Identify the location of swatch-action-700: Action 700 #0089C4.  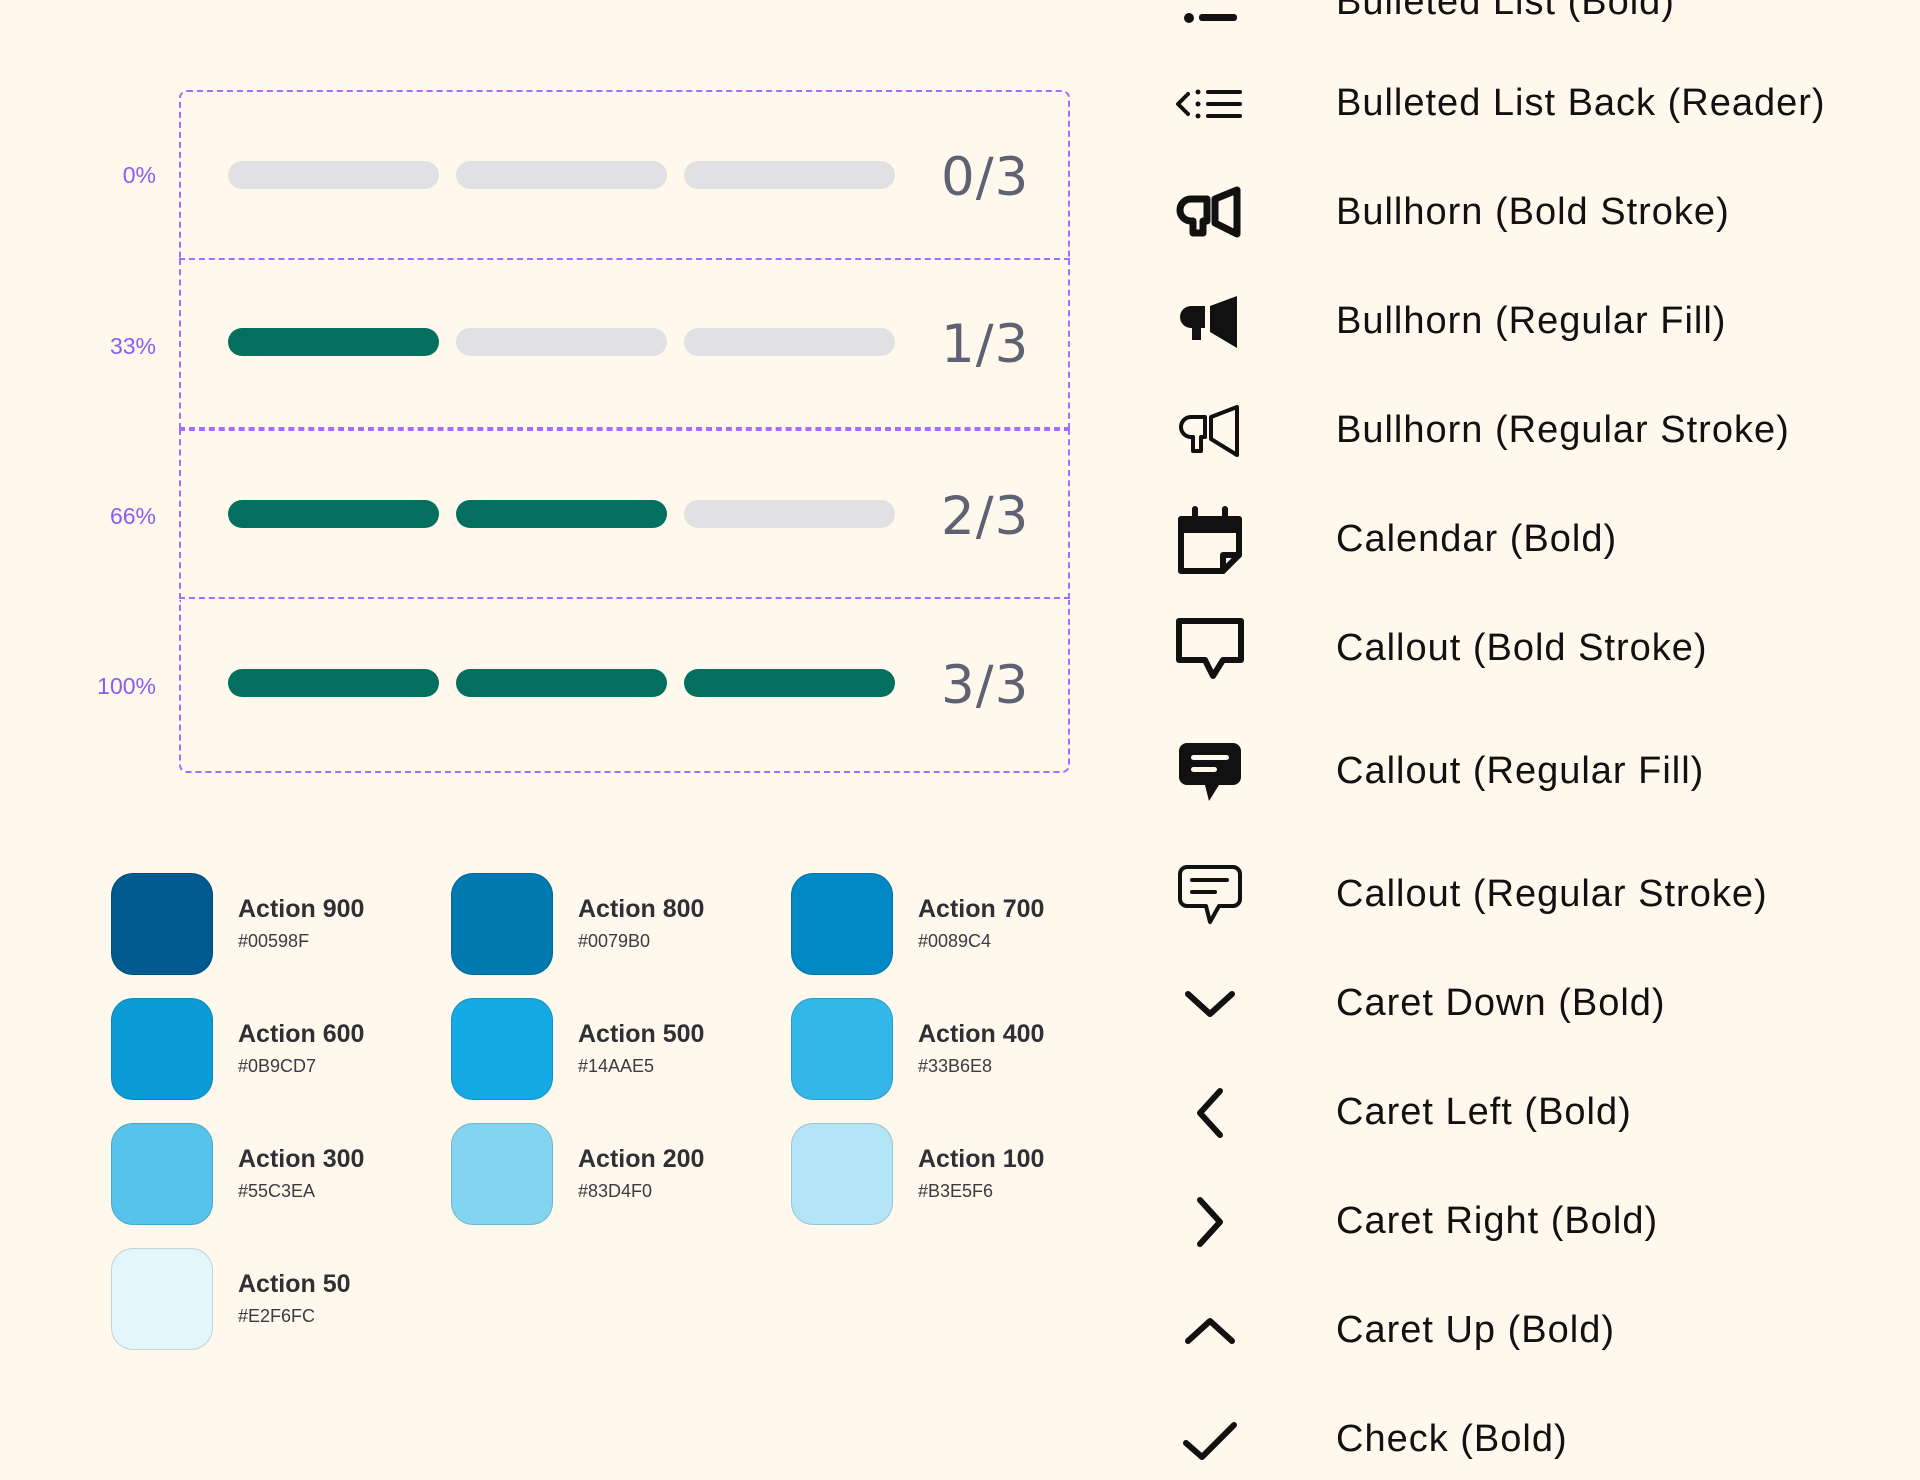
(956, 925).